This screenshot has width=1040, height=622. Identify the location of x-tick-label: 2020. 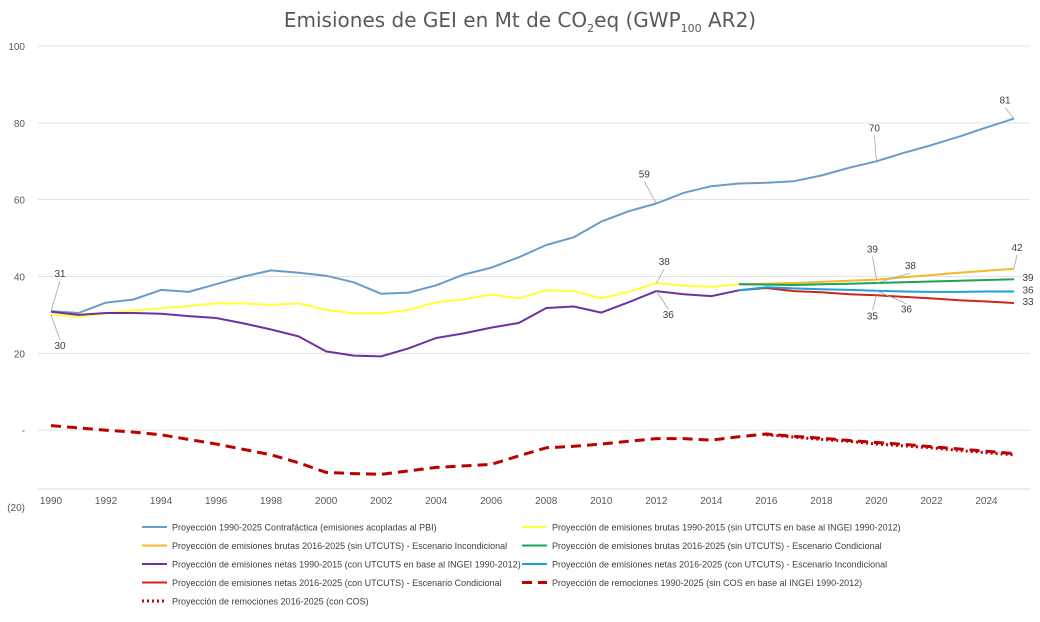
(876, 501).